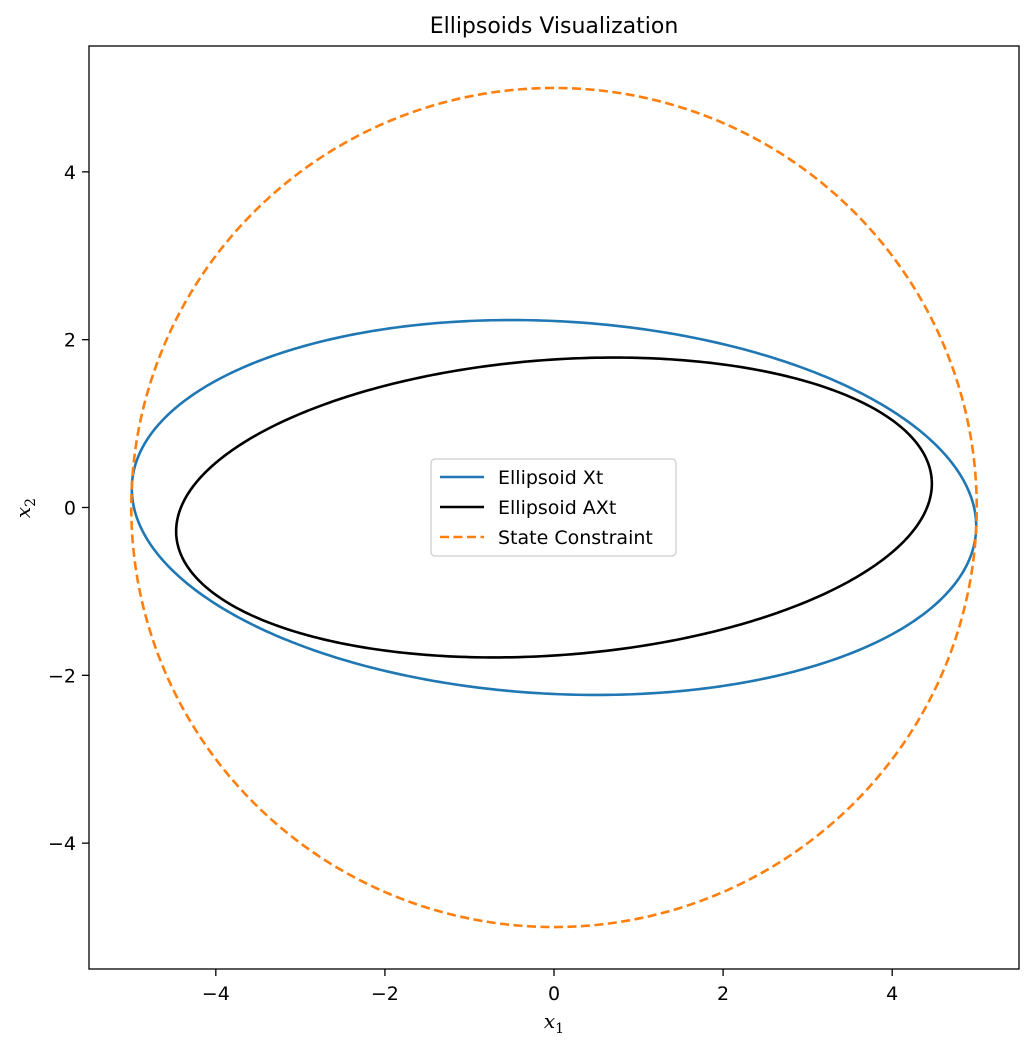 The height and width of the screenshot is (1048, 1033). Describe the element at coordinates (25, 508) in the screenshot. I see `y-axis-label: x2` at that location.